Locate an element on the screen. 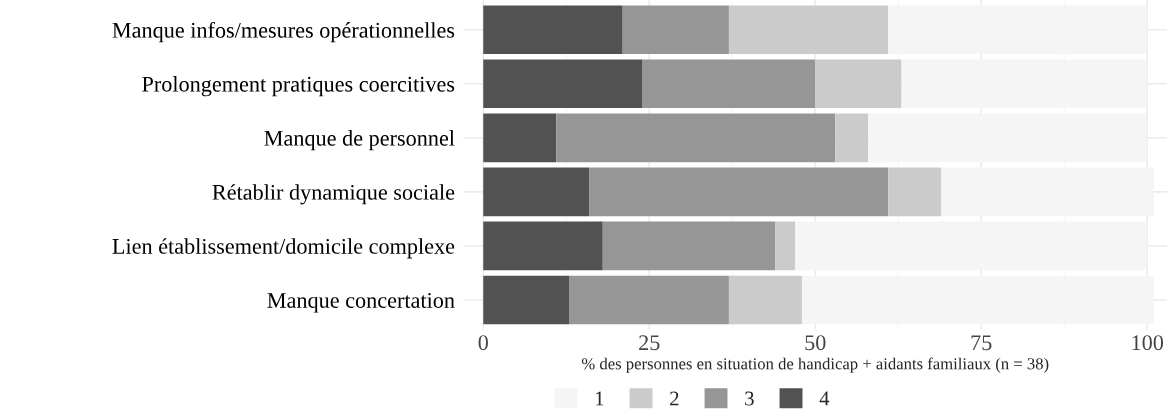 The width and height of the screenshot is (1173, 420). x-tick-label: 0 is located at coordinates (483, 343).